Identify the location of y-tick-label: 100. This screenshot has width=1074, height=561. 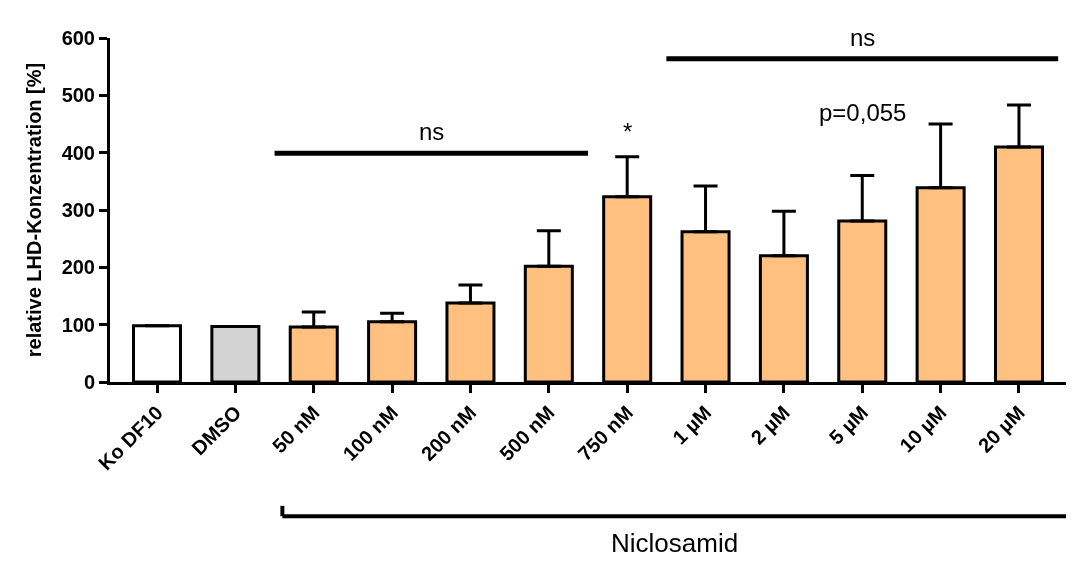
(78, 324).